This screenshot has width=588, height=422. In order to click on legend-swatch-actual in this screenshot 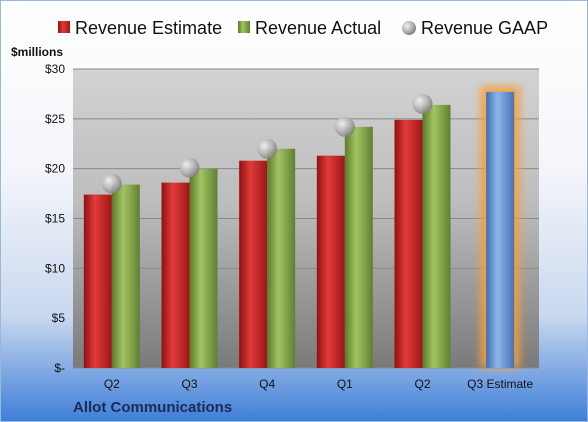, I will do `click(244, 27)`.